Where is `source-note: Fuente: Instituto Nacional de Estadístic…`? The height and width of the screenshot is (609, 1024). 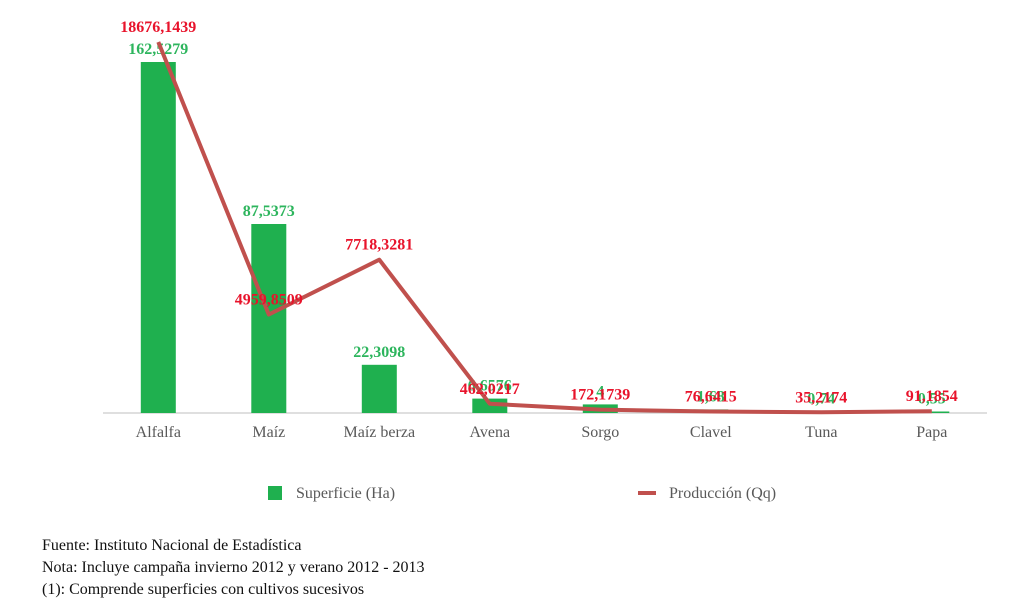 source-note: Fuente: Instituto Nacional de Estadístic… is located at coordinates (172, 545).